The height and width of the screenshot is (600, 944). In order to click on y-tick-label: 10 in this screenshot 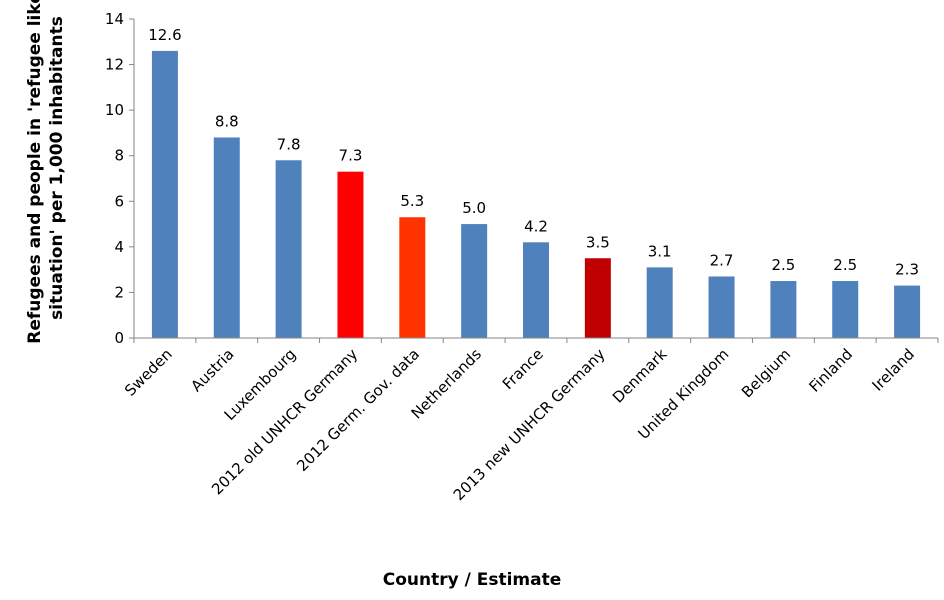, I will do `click(114, 110)`.